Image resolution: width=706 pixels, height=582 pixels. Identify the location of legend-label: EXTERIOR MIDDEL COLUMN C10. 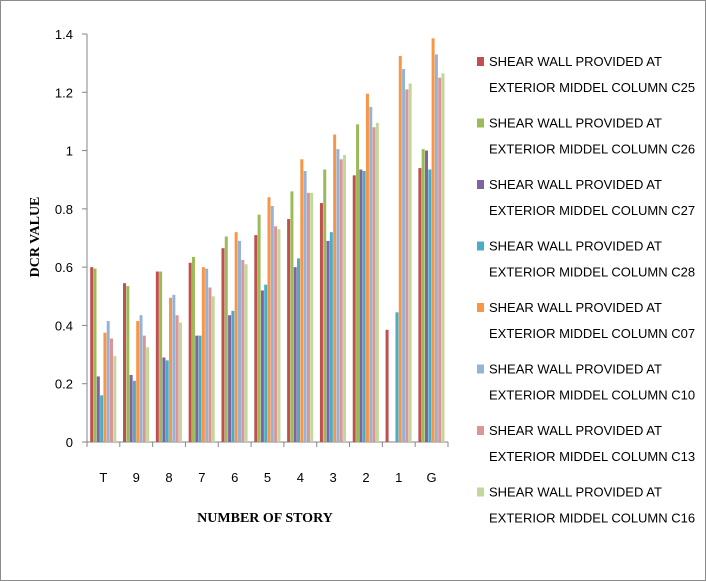
(592, 395).